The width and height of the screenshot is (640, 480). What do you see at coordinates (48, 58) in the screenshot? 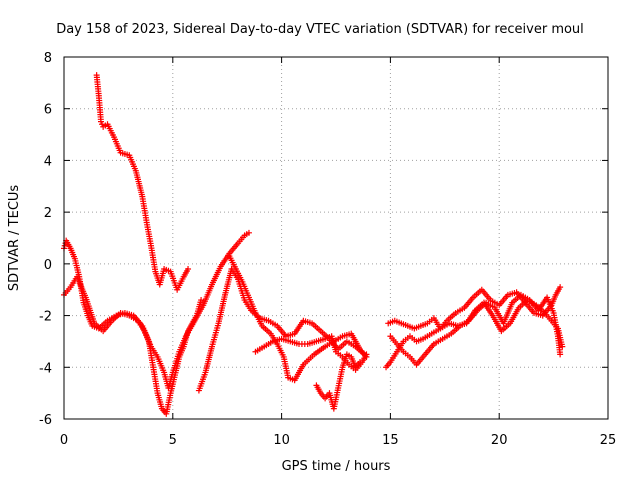
I see `y-tick-label: 8` at bounding box center [48, 58].